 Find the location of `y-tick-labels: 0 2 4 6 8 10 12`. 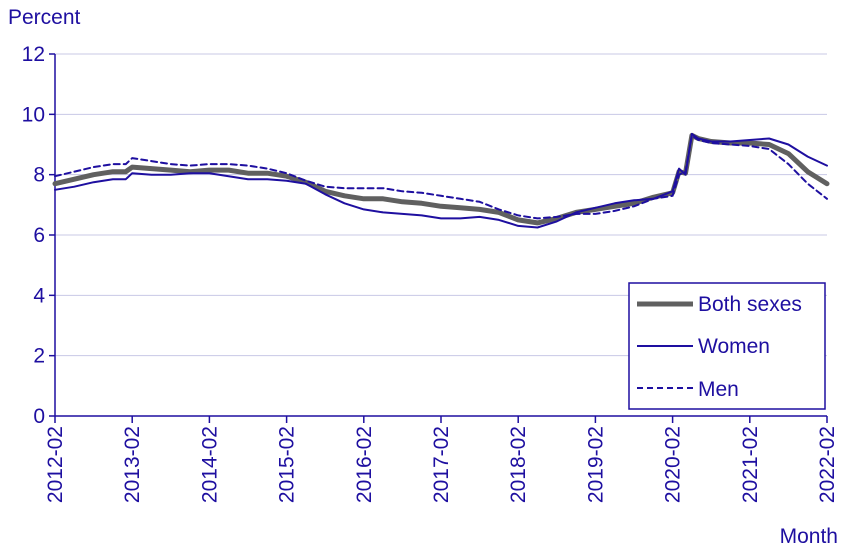

y-tick-labels: 0 2 4 6 8 10 12 is located at coordinates (34, 235).